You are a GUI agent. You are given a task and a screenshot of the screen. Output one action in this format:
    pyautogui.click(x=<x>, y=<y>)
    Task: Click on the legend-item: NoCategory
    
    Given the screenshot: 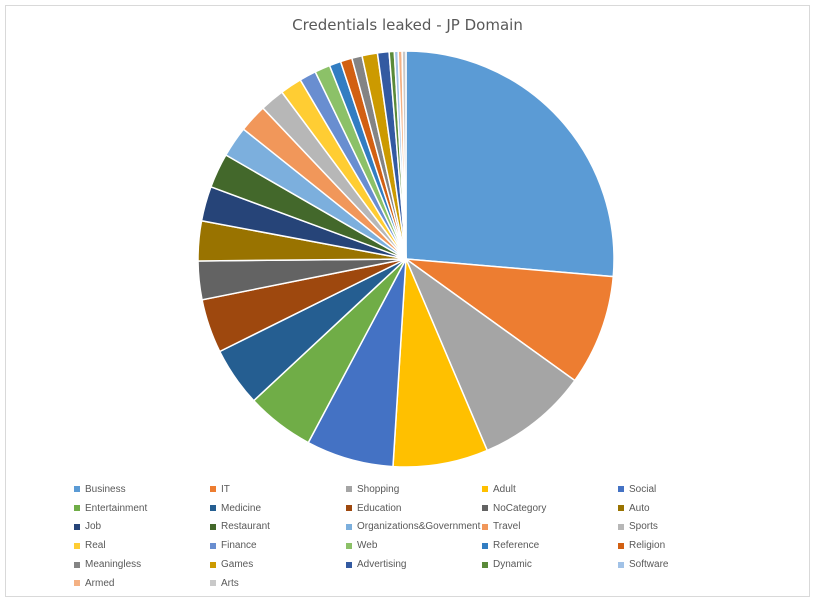 What is the action you would take?
    pyautogui.click(x=550, y=508)
    